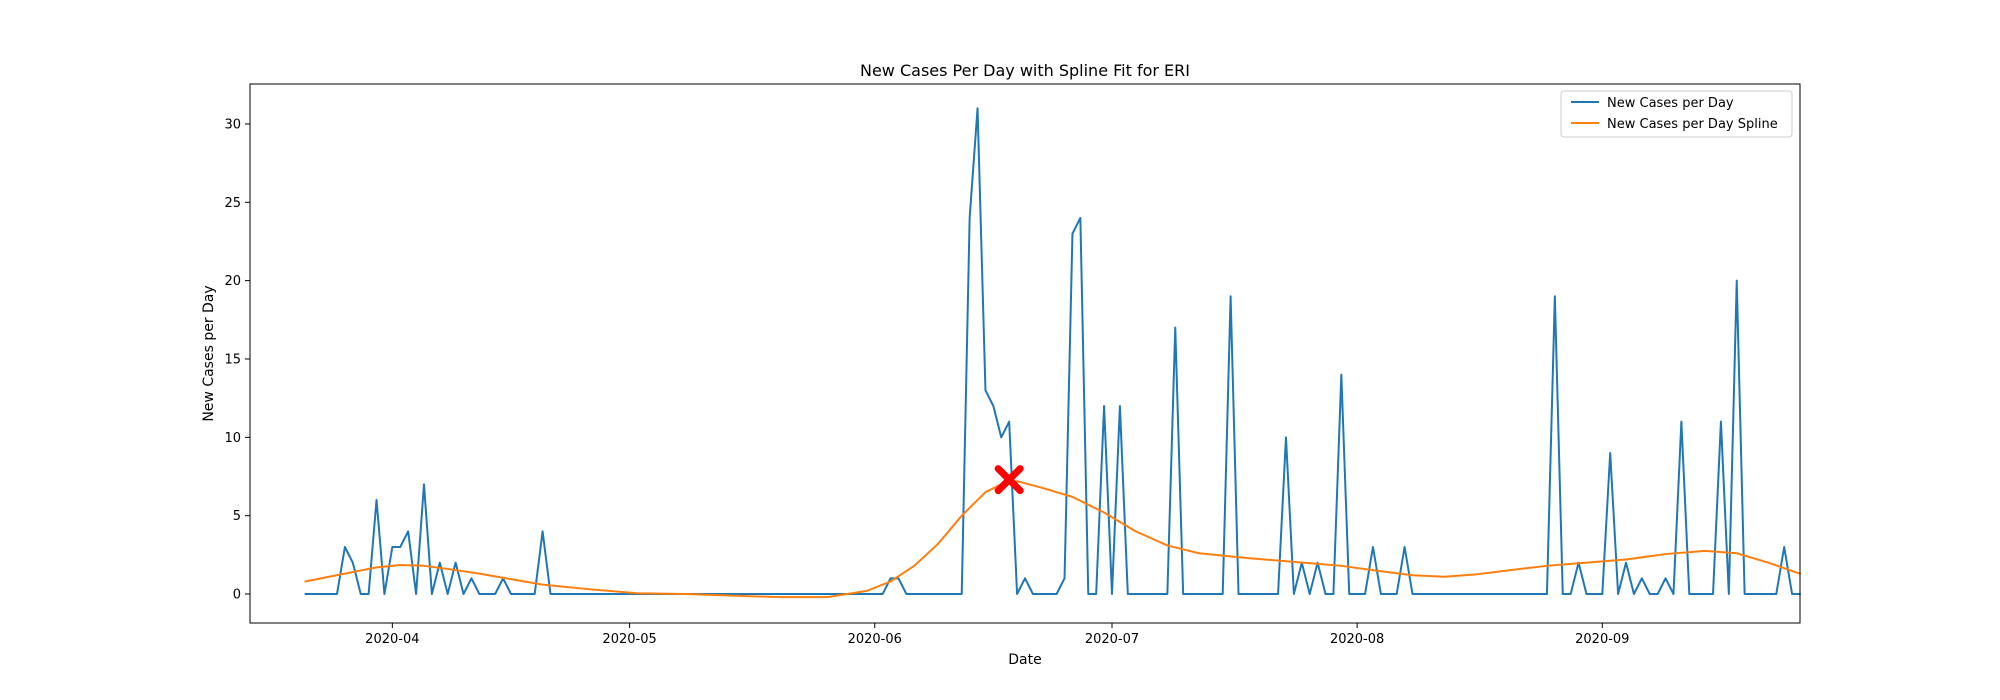 Image resolution: width=2000 pixels, height=700 pixels. I want to click on peak-marker, so click(1009, 480).